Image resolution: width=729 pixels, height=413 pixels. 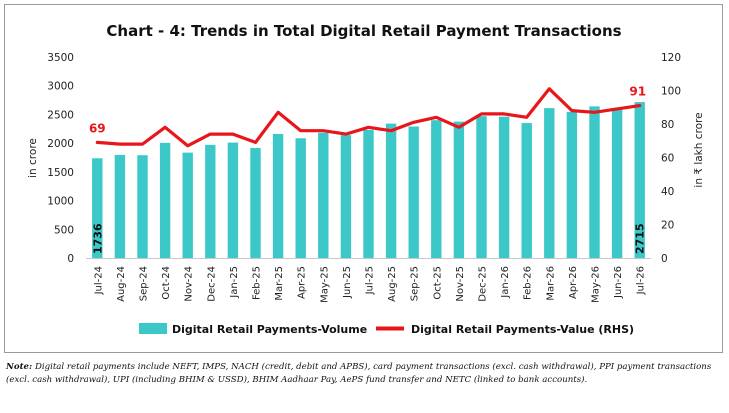 I want to click on x-tick-label: May-26, so click(x=596, y=284).